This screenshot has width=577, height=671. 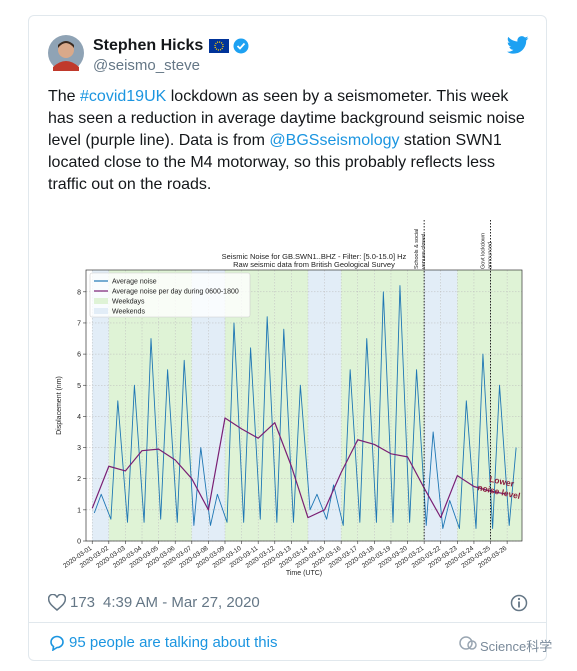 What do you see at coordinates (79, 510) in the screenshot?
I see `y-tick-label: 1` at bounding box center [79, 510].